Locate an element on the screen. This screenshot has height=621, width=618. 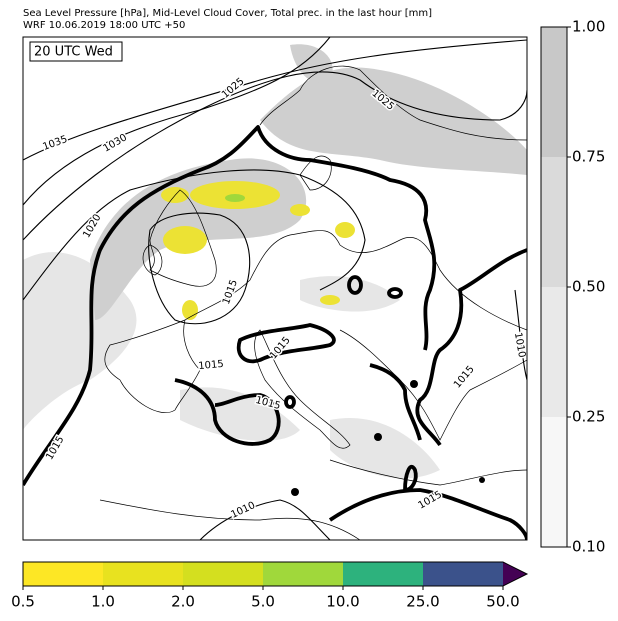
colorbar-label: 1.00 is located at coordinates (588, 27).